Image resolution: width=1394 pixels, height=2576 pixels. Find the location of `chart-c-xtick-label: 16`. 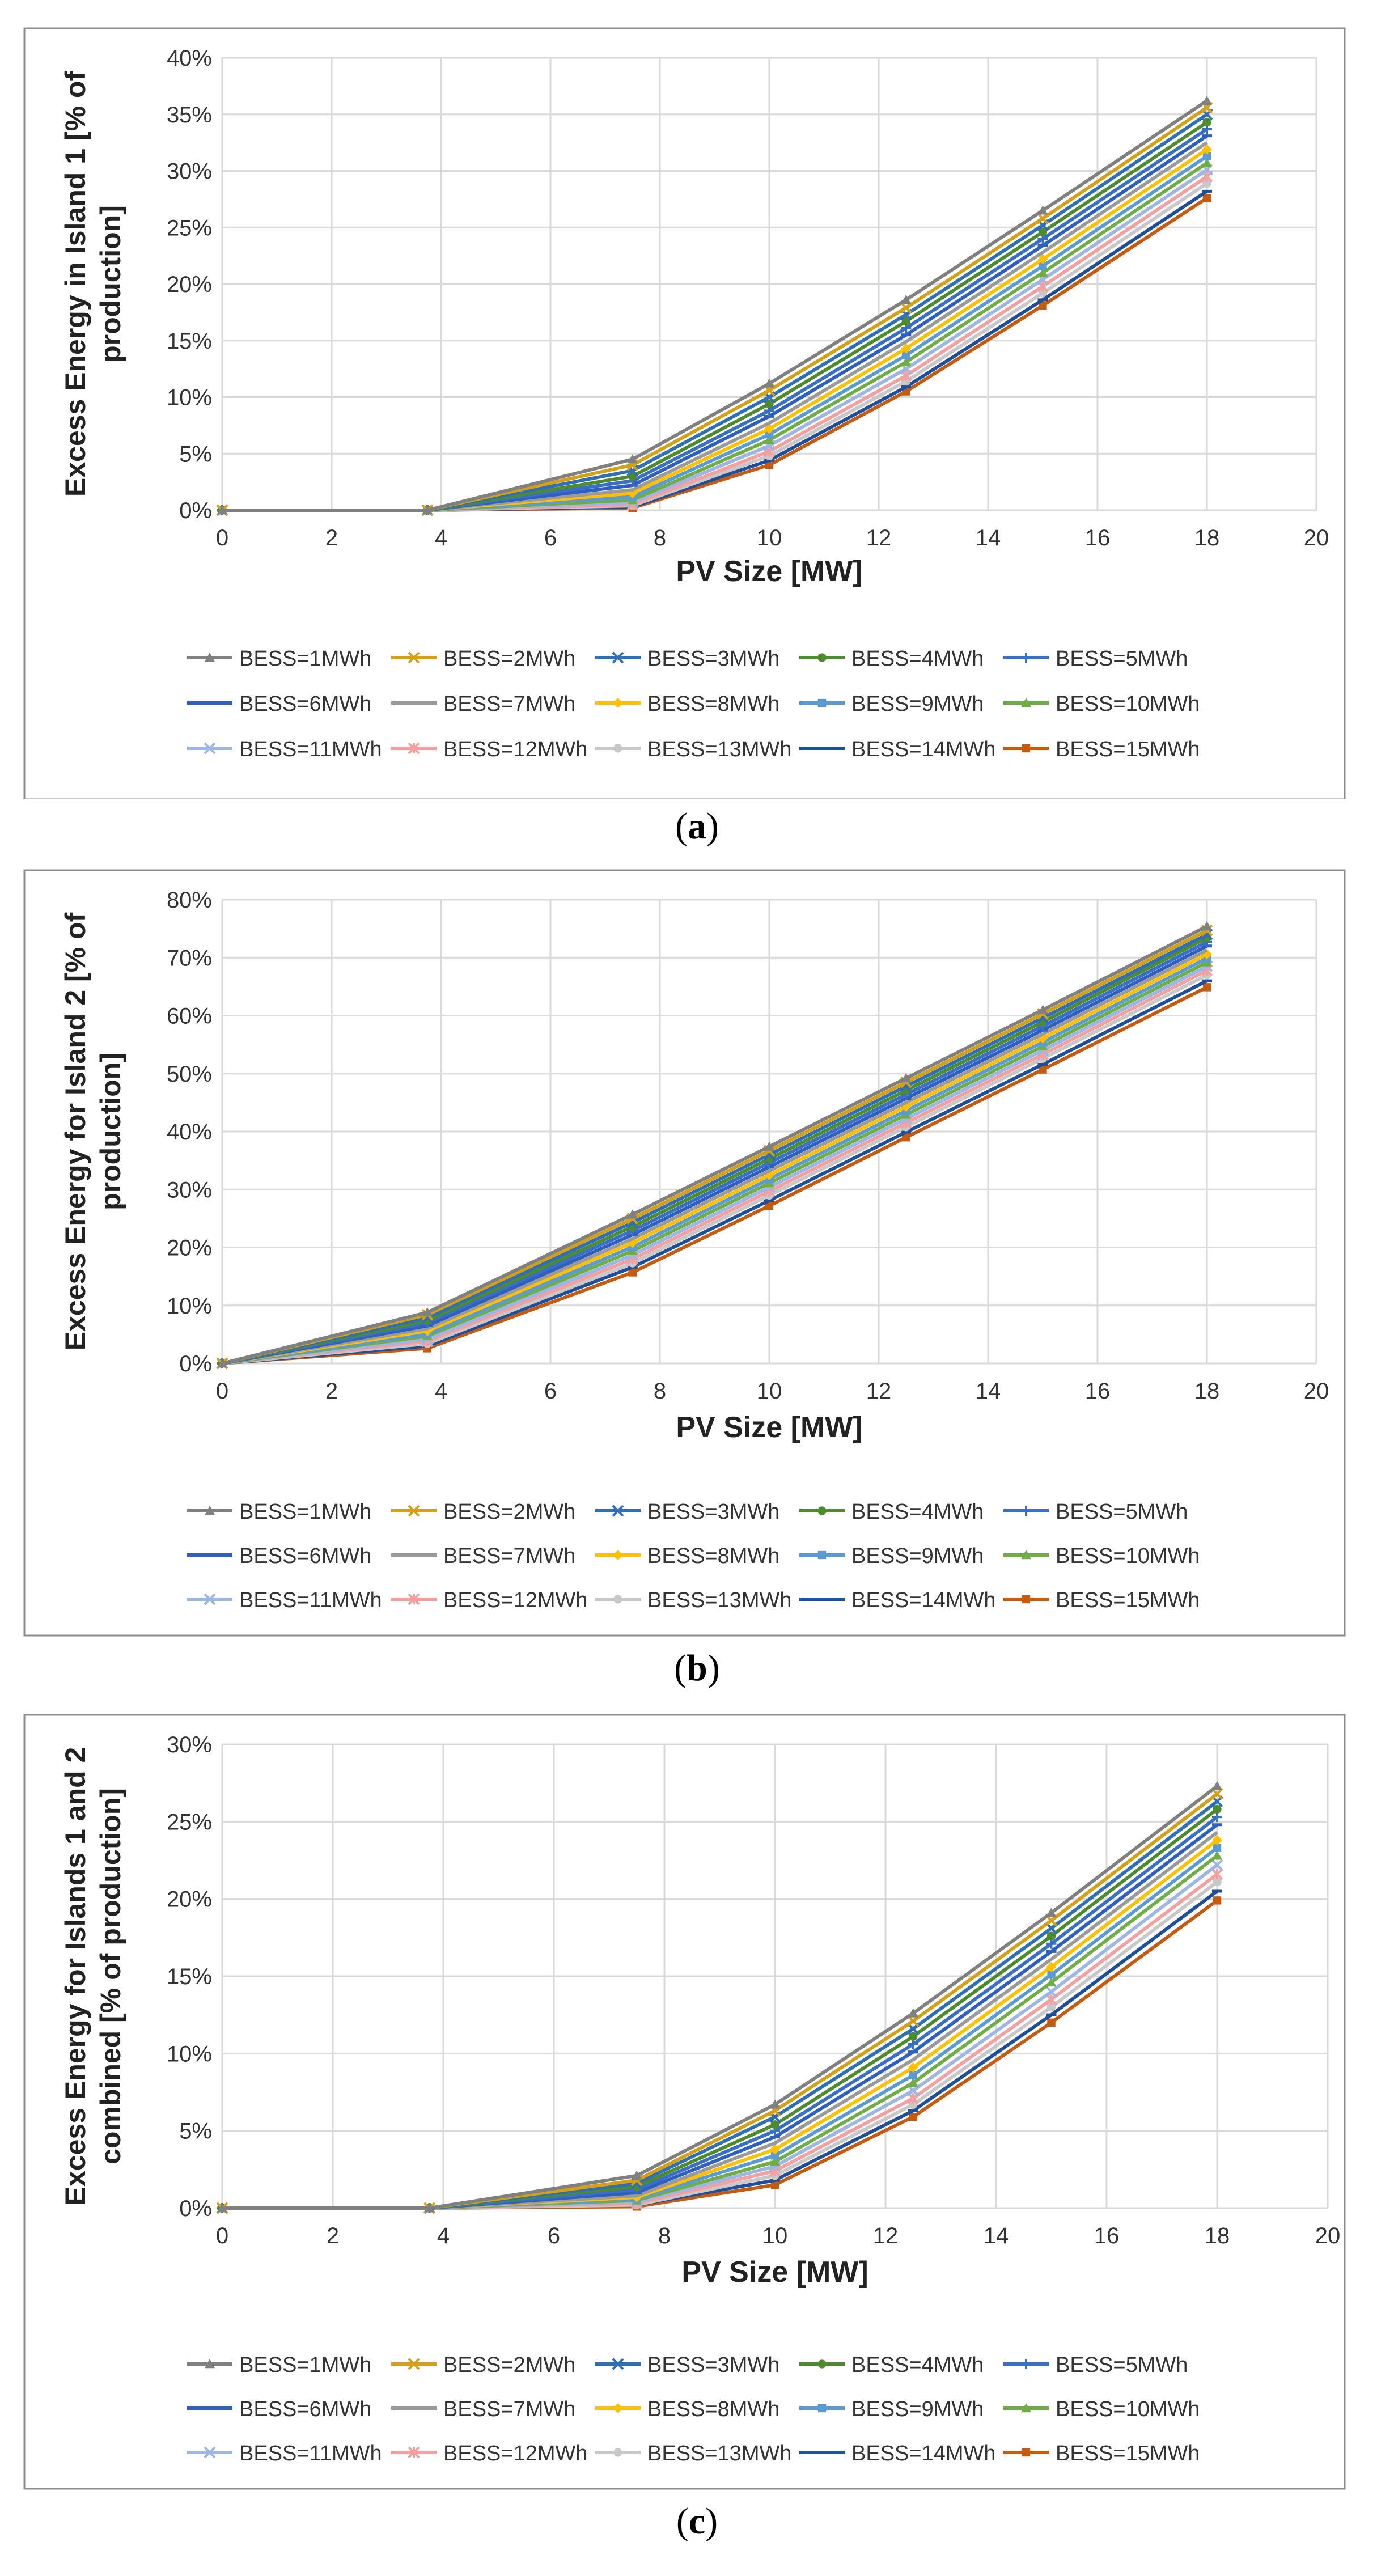

chart-c-xtick-label: 16 is located at coordinates (1107, 2235).